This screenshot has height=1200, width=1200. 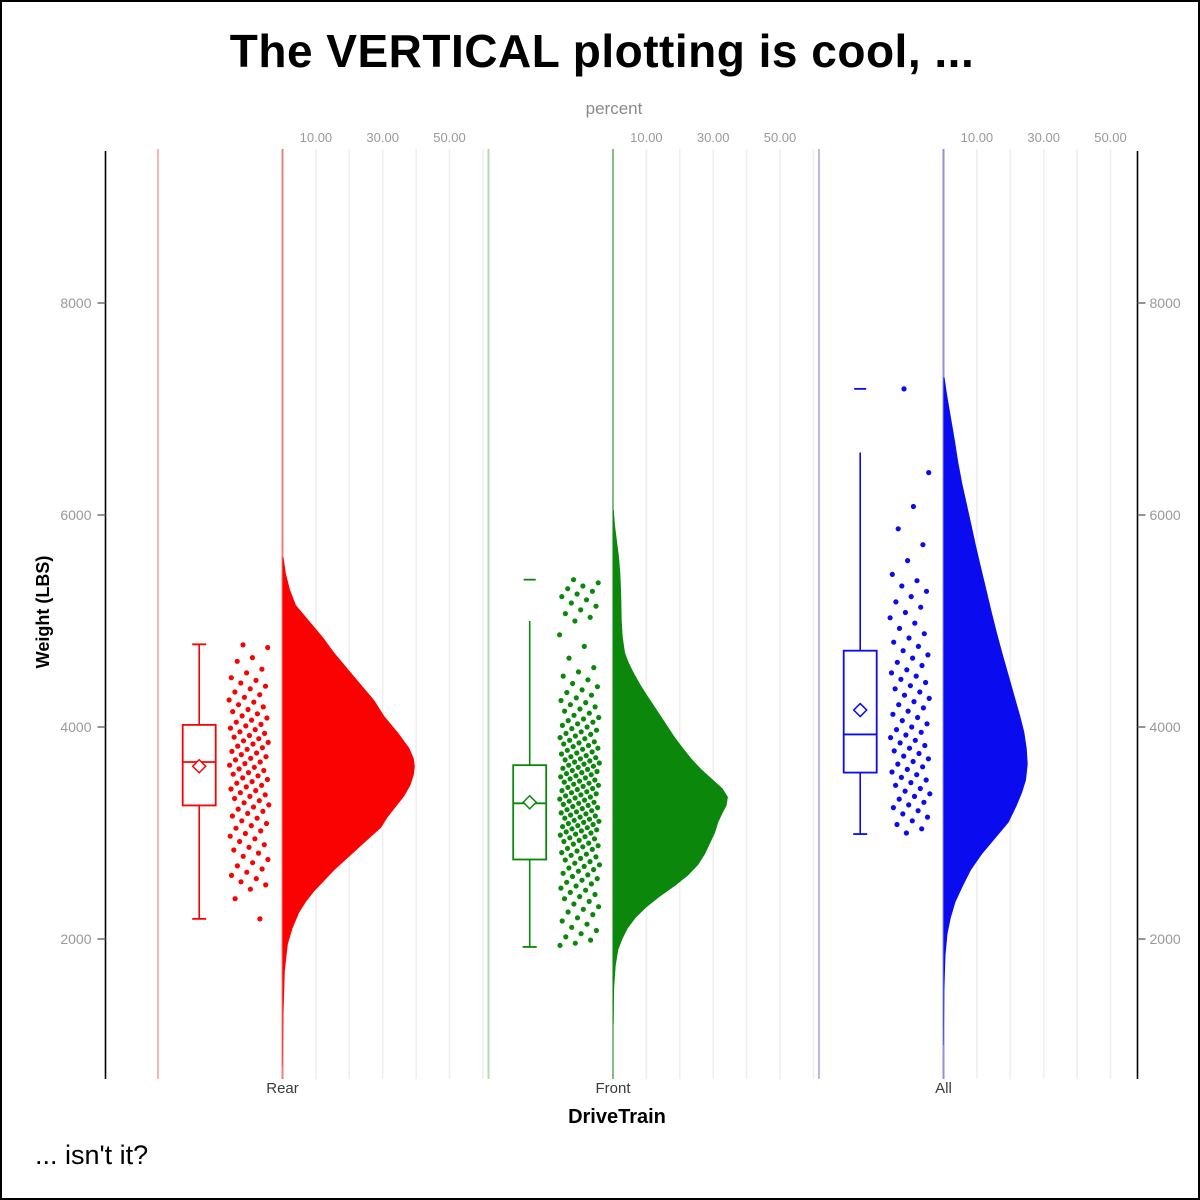 I want to click on category-label-rear: Rear, so click(x=282, y=1088).